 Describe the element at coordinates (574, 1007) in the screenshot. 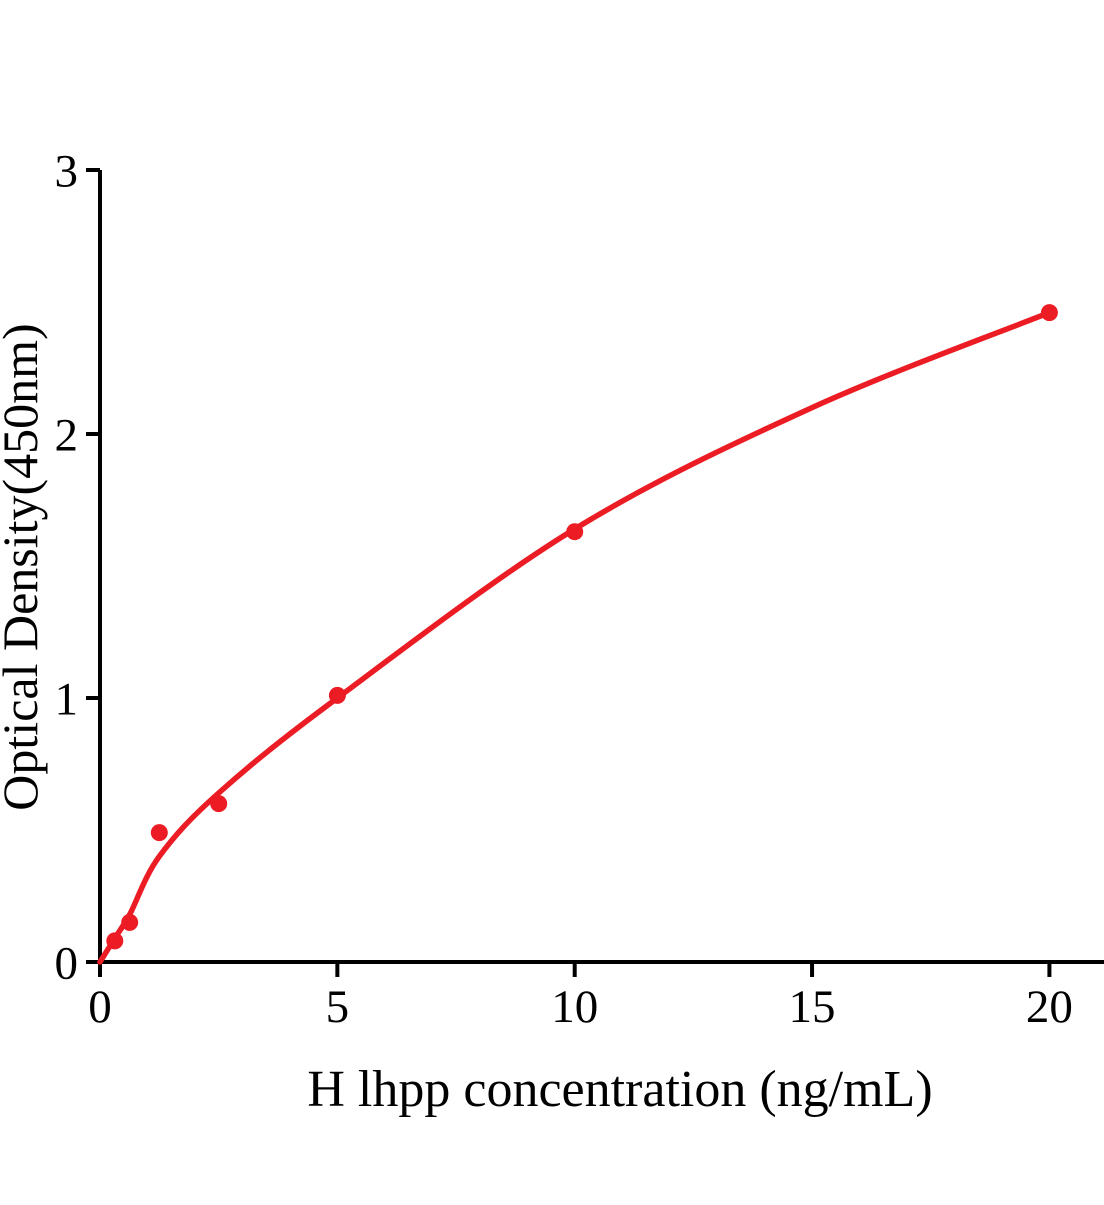

I see `x-tick-label: 10` at that location.